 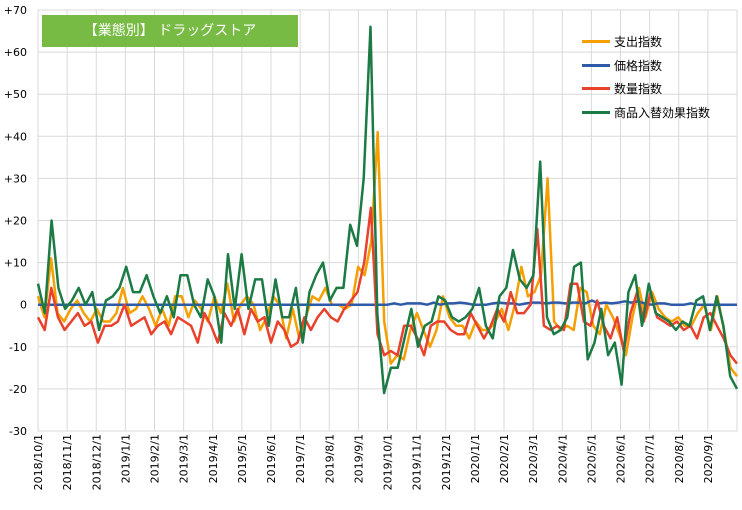 What do you see at coordinates (15, 263) in the screenshot?
I see `y-tick-label: +10` at bounding box center [15, 263].